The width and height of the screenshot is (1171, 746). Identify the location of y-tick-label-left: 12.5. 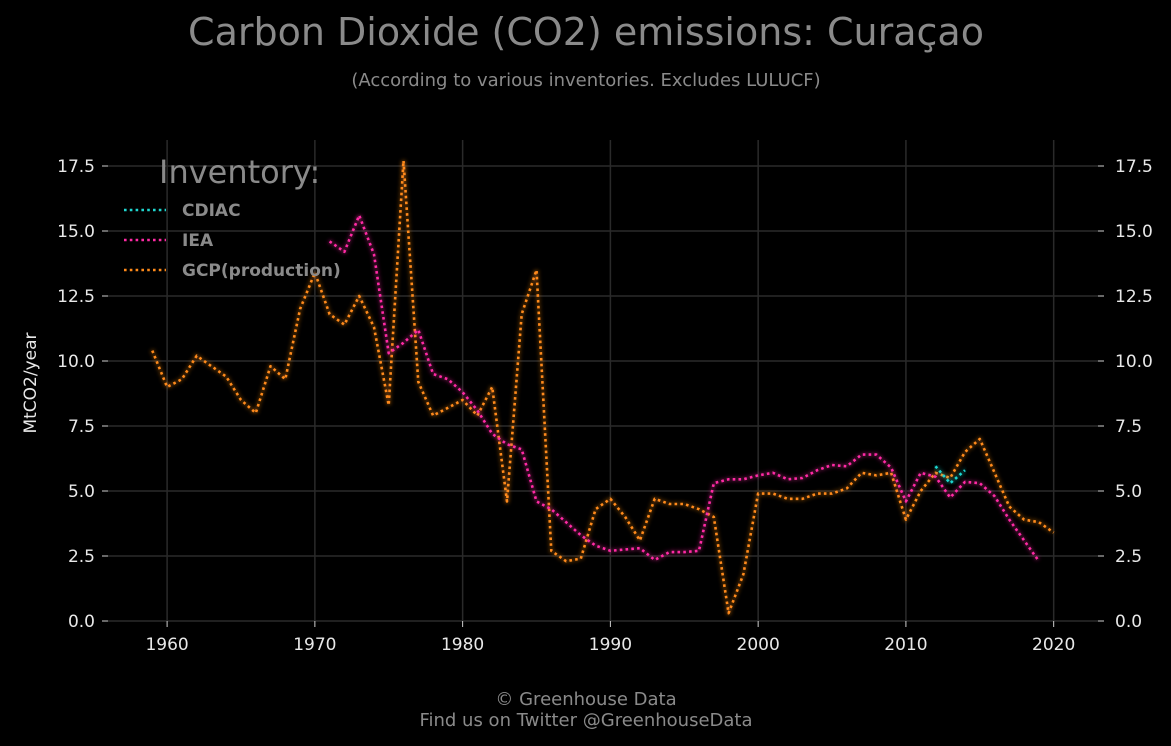
(76, 297).